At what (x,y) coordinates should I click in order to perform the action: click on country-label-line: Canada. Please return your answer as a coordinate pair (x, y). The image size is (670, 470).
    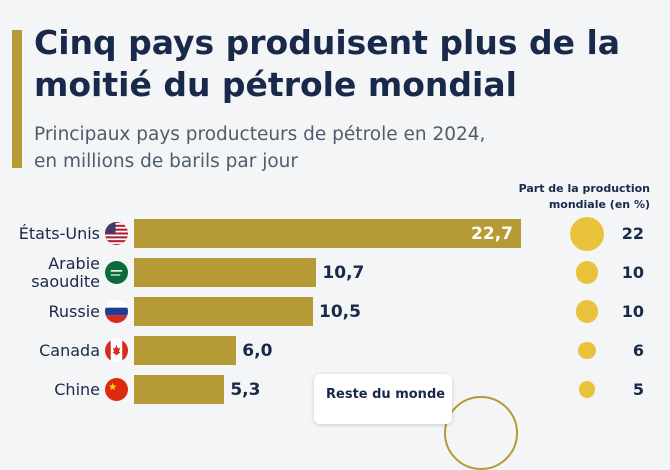
    Looking at the image, I should click on (69, 350).